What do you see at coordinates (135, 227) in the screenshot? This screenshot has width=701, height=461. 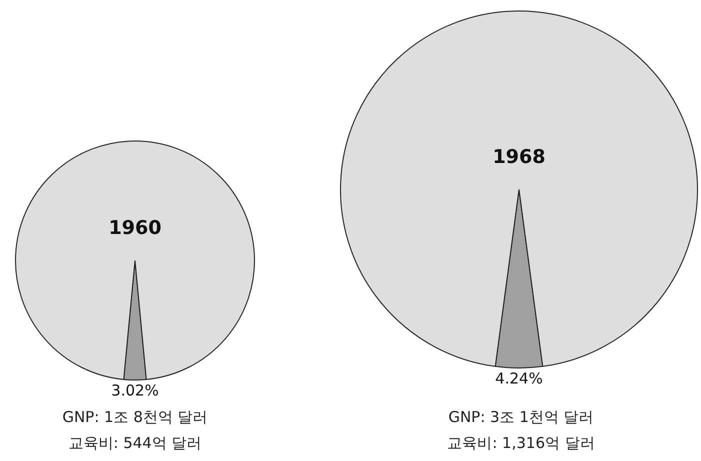 I see `text: 1960` at bounding box center [135, 227].